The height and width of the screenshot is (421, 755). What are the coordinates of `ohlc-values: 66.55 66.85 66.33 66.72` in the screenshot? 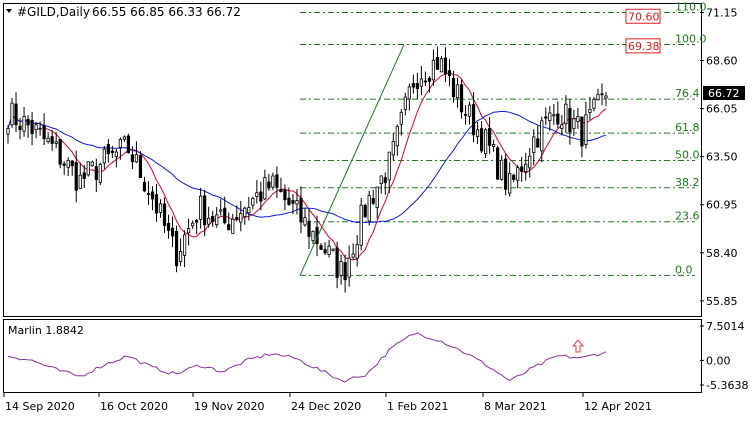 It's located at (166, 12).